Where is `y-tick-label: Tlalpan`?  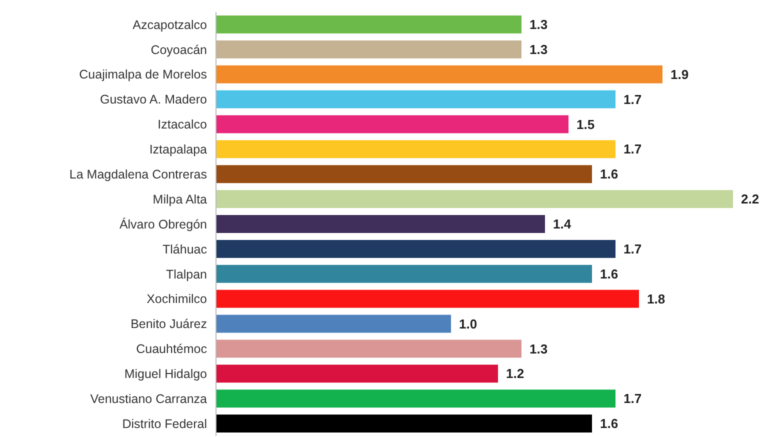
y-tick-label: Tlalpan is located at coordinates (187, 274).